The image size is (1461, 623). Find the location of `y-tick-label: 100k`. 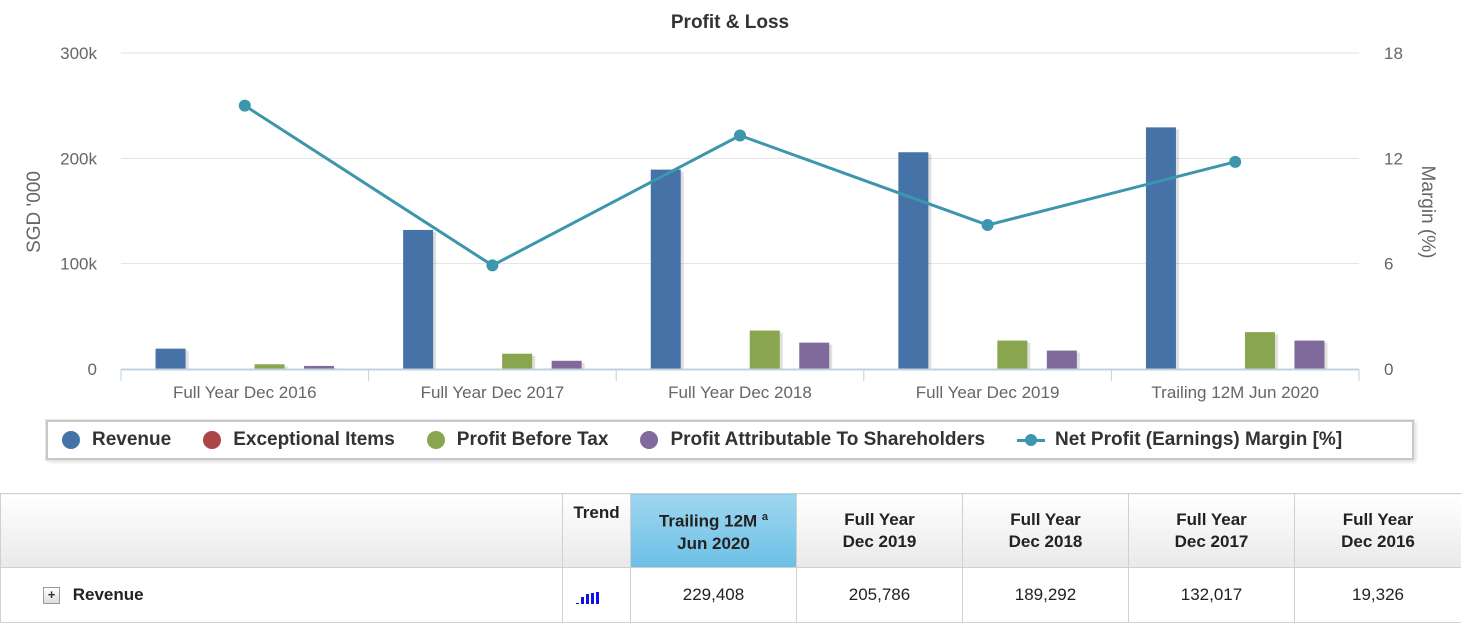

y-tick-label: 100k is located at coordinates (78, 264).